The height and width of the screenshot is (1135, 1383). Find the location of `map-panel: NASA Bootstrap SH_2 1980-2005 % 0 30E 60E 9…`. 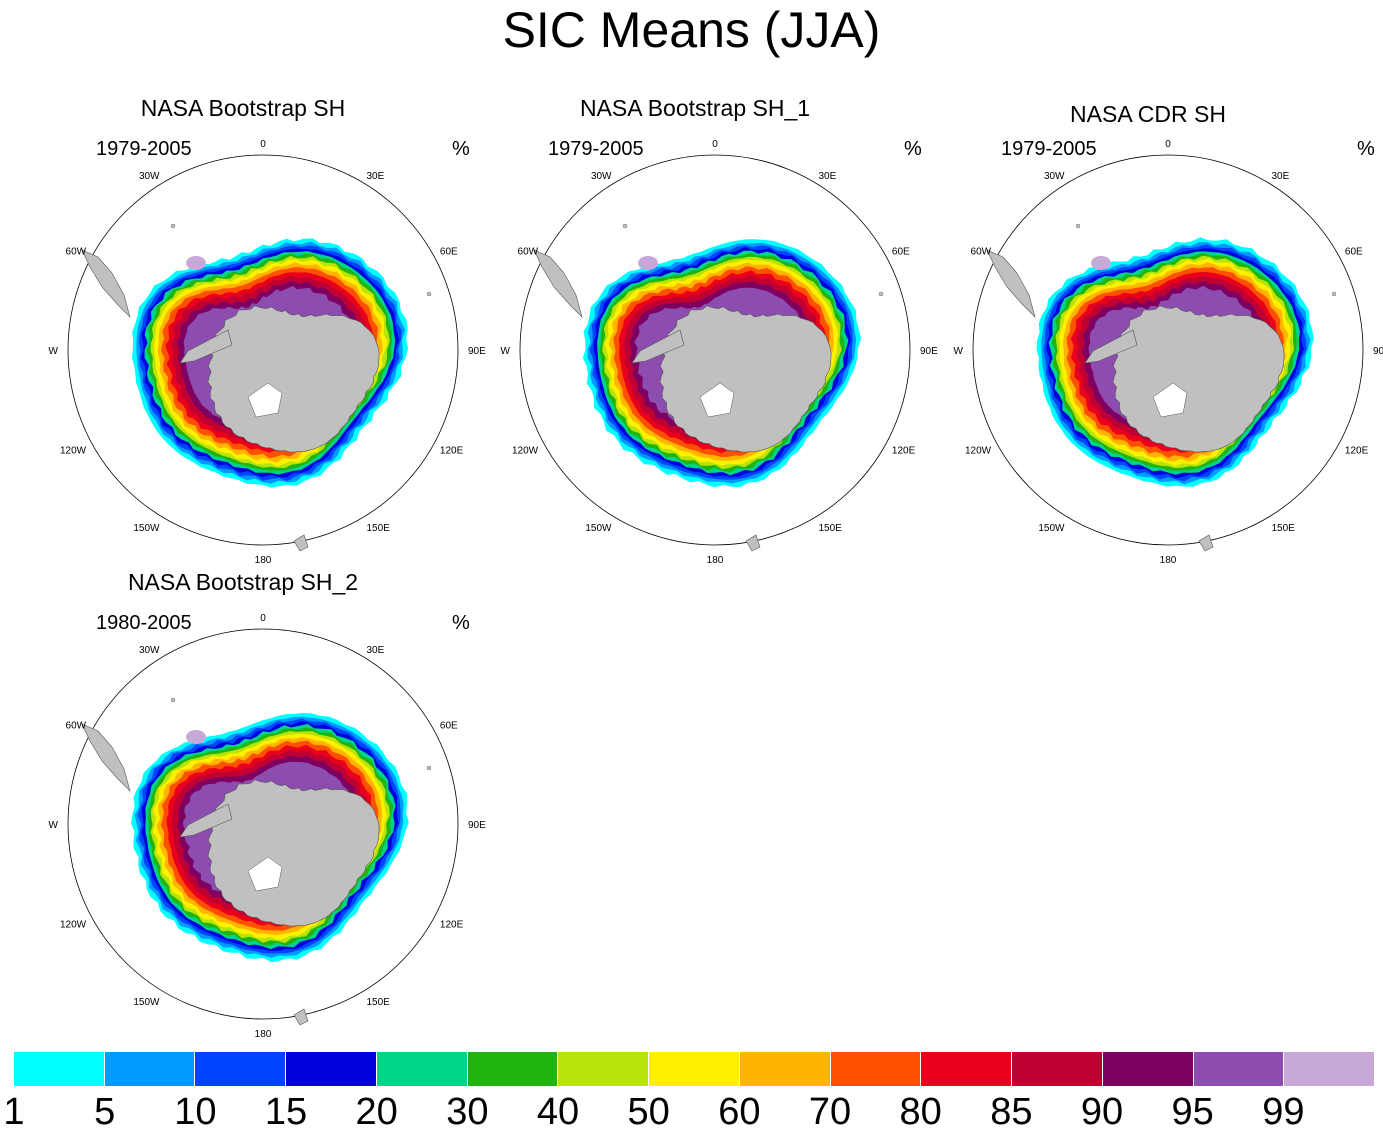

map-panel: NASA Bootstrap SH_2 1980-2005 % 0 30E 60E 9… is located at coordinates (278, 804).